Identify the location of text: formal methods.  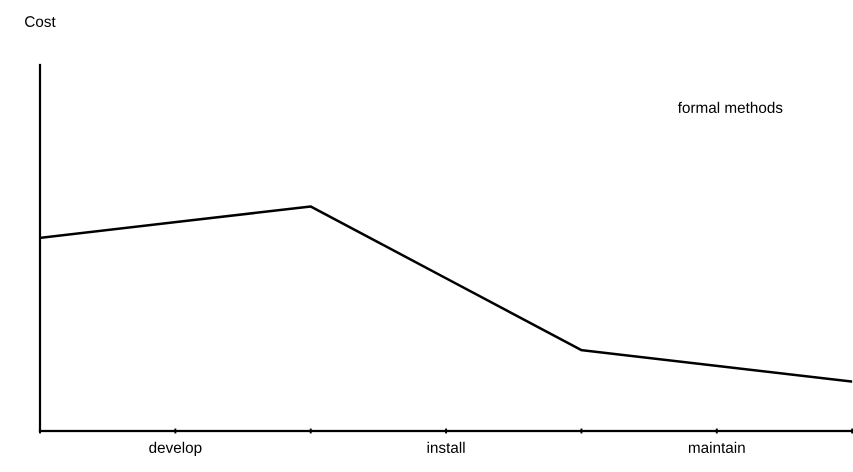
(730, 108).